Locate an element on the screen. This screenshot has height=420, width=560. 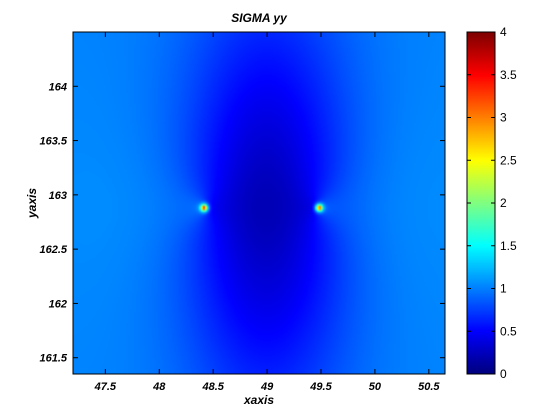
colorbar-tick-label: 2 is located at coordinates (503, 203).